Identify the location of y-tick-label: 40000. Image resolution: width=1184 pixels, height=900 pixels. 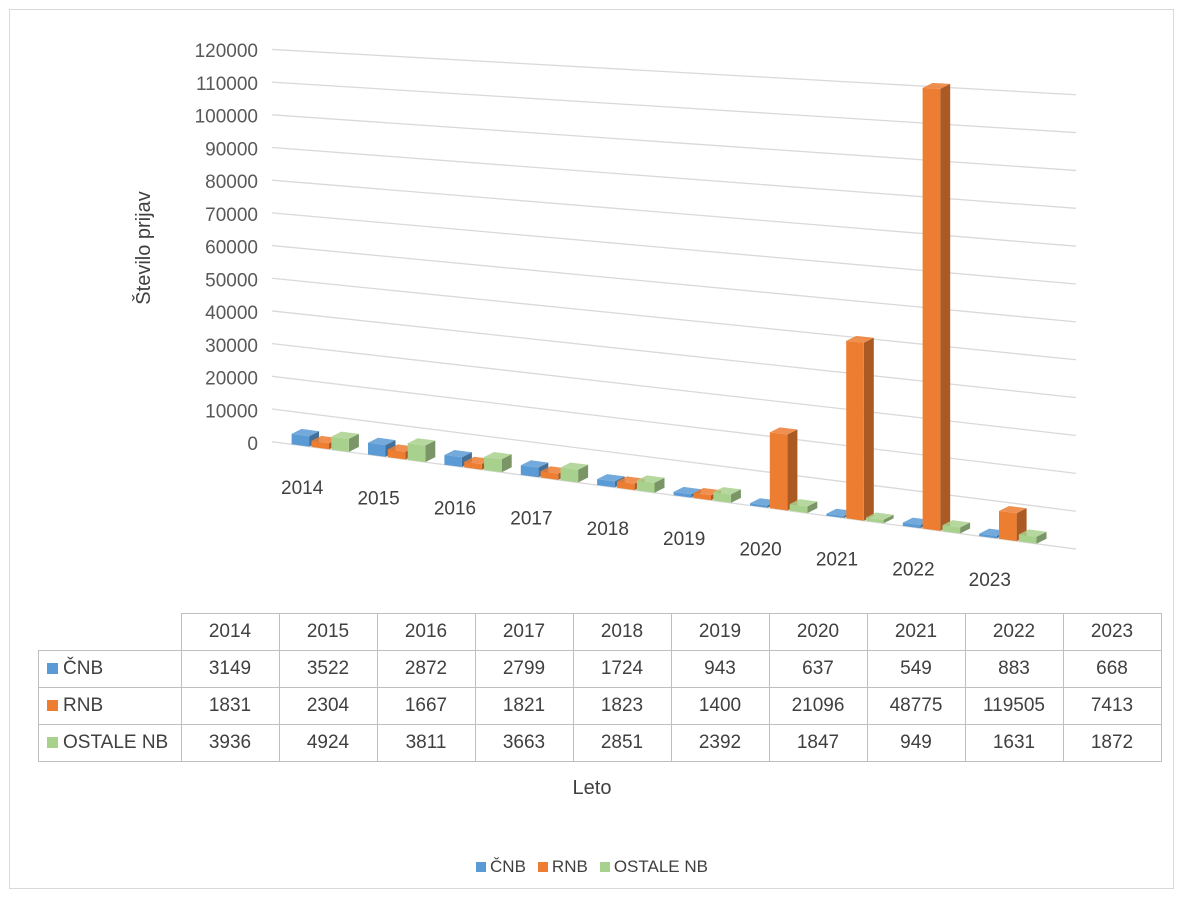
(231, 313).